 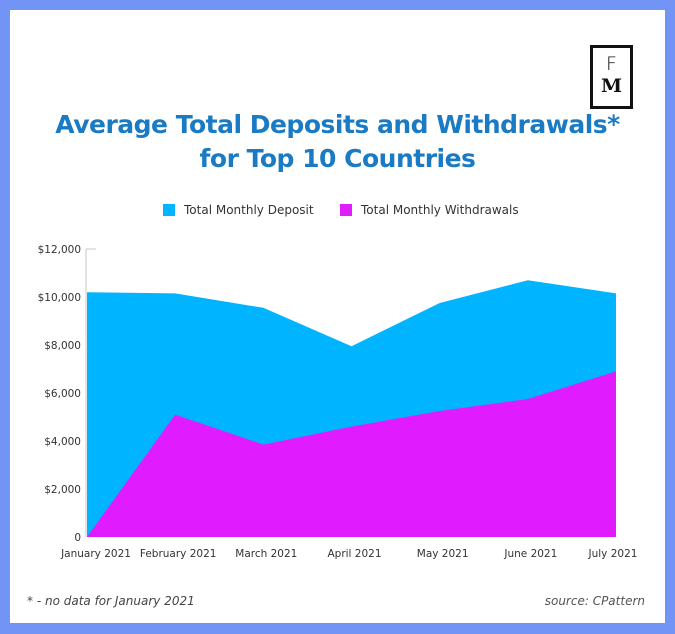 What do you see at coordinates (266, 554) in the screenshot?
I see `x-tick-label: March 2021` at bounding box center [266, 554].